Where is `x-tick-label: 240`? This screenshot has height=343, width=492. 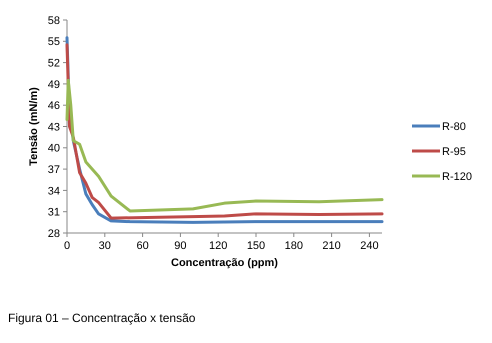 x-tick-label: 240 is located at coordinates (369, 246).